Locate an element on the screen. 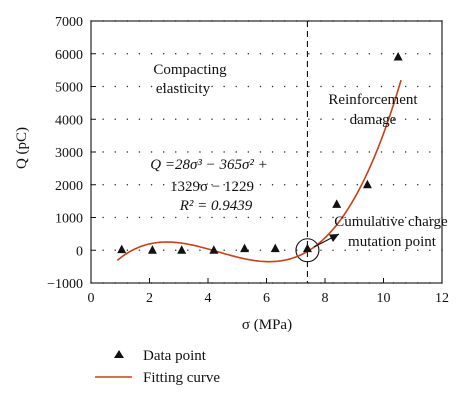  x-tick-label: 6 is located at coordinates (266, 298).